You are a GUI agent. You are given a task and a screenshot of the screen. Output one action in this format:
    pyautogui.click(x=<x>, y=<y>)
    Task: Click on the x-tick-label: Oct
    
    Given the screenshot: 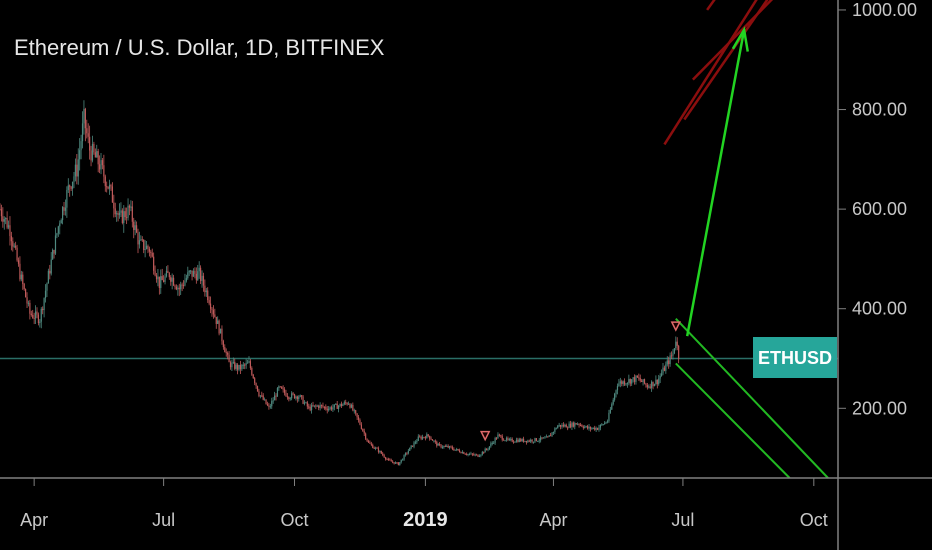 What is the action you would take?
    pyautogui.click(x=814, y=520)
    